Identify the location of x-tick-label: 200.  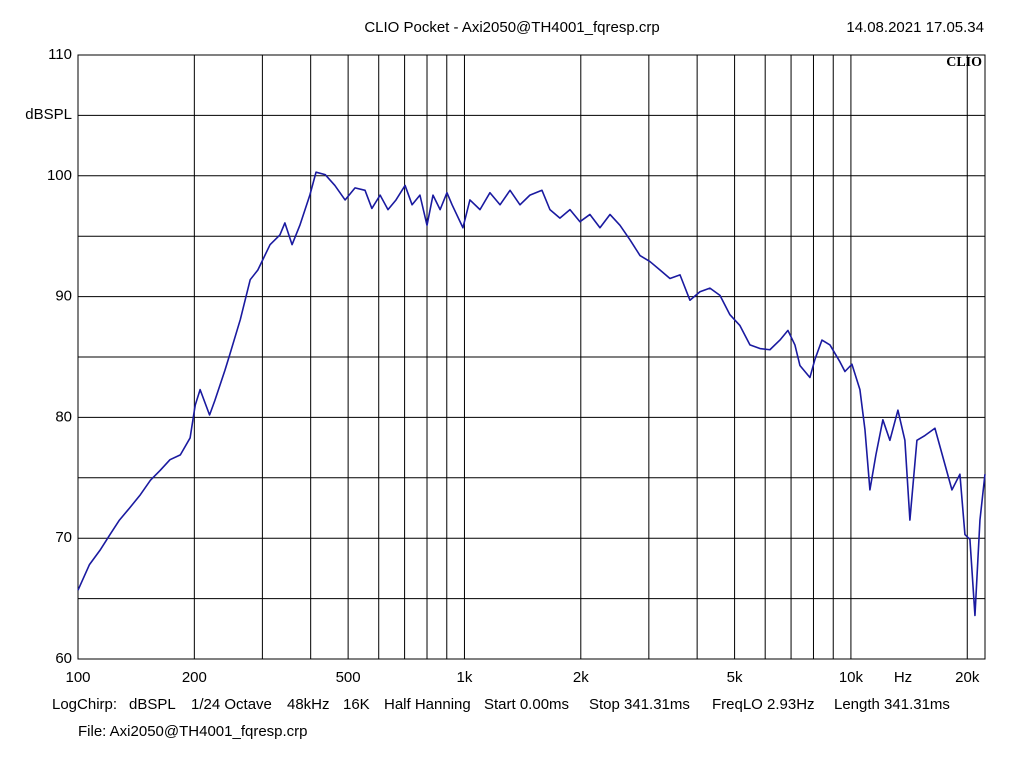
(194, 677).